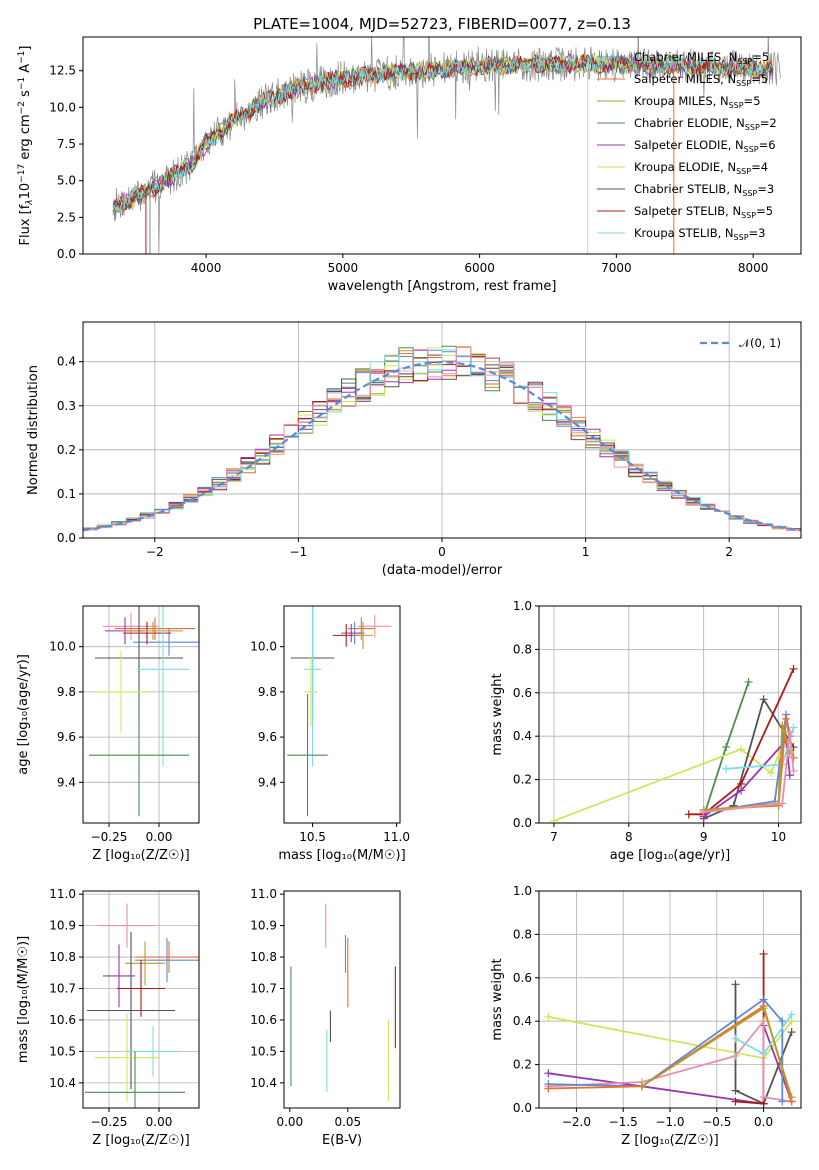  I want to click on x-tick-label: −1.0, so click(669, 1122).